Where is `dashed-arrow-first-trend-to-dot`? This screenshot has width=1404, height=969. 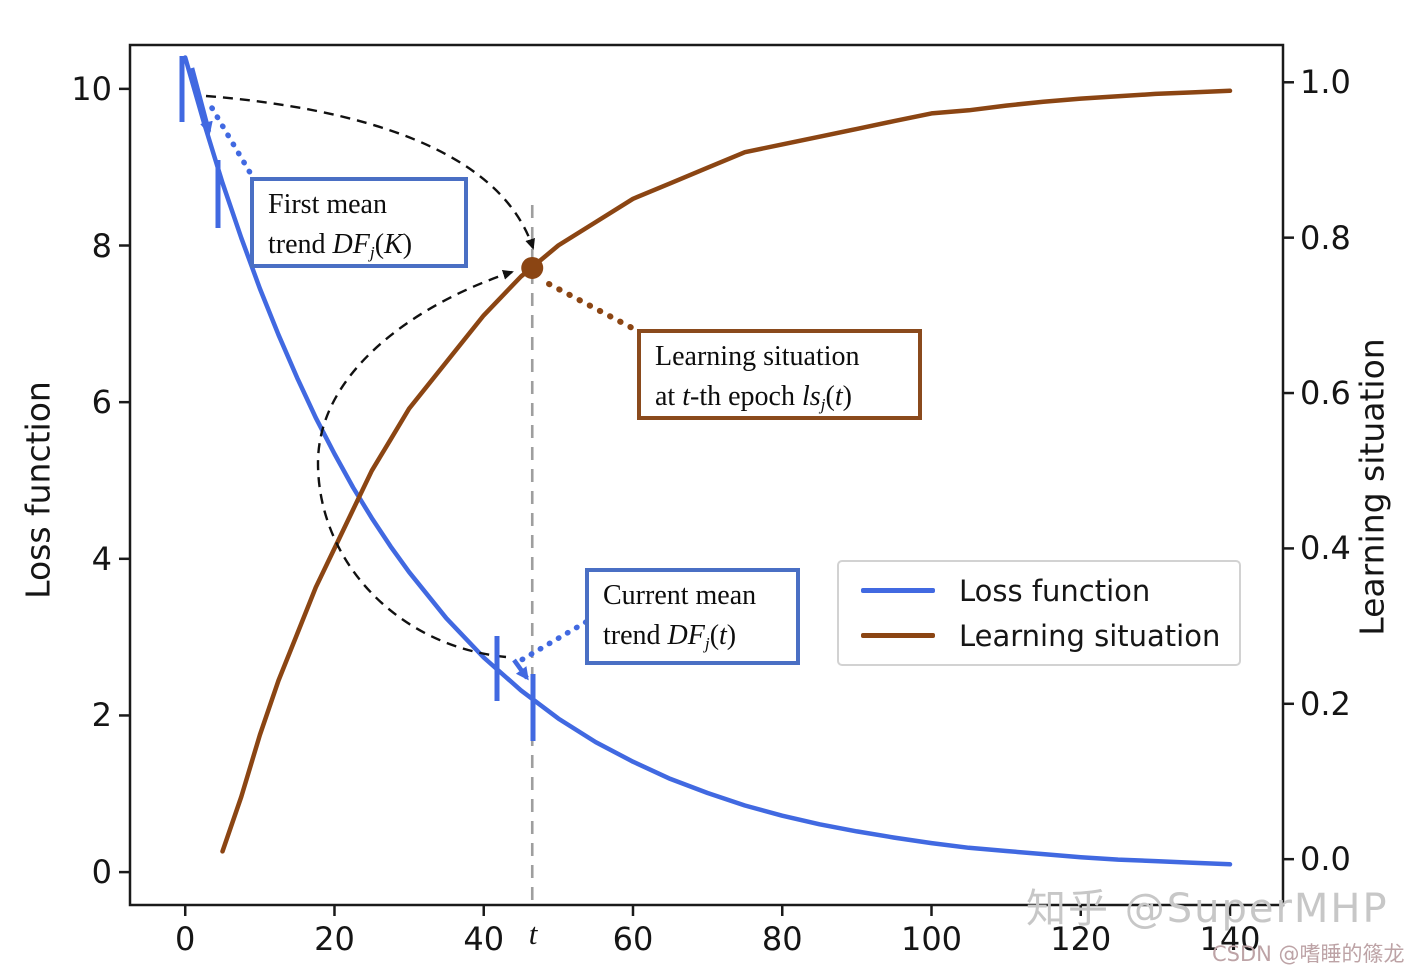
dashed-arrow-first-trend-to-dot is located at coordinates (370, 172).